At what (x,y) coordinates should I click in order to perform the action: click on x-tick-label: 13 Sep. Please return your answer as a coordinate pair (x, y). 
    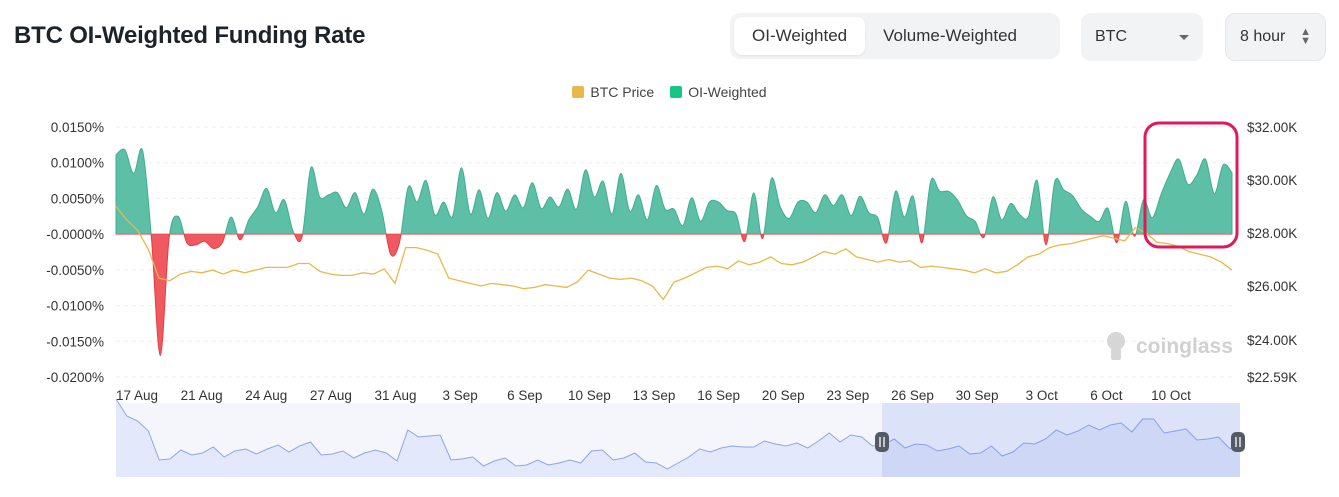
    Looking at the image, I should click on (654, 395).